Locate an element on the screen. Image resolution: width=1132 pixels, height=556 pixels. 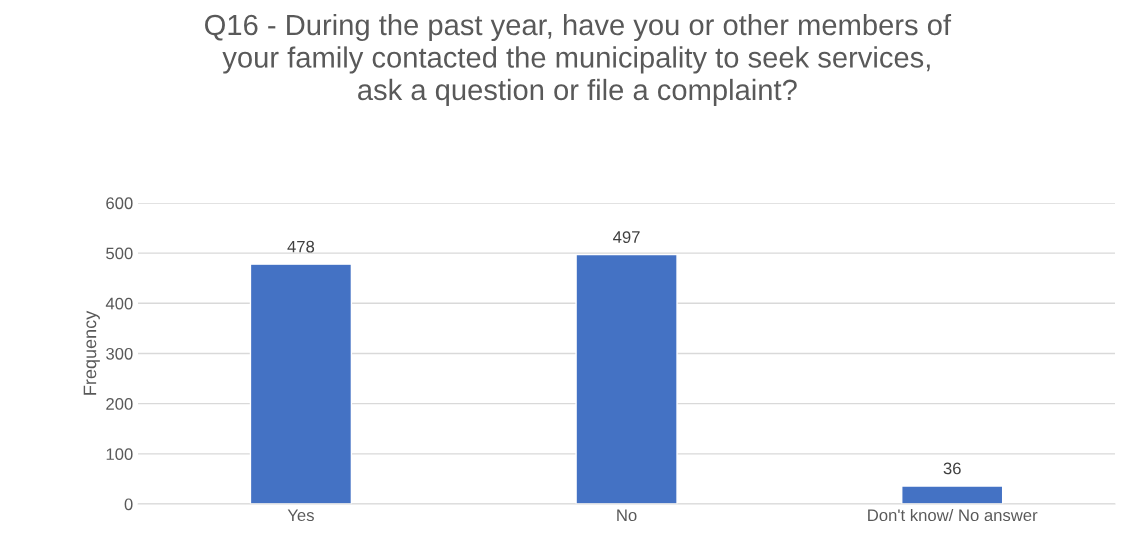
x-tick-label: No is located at coordinates (627, 515).